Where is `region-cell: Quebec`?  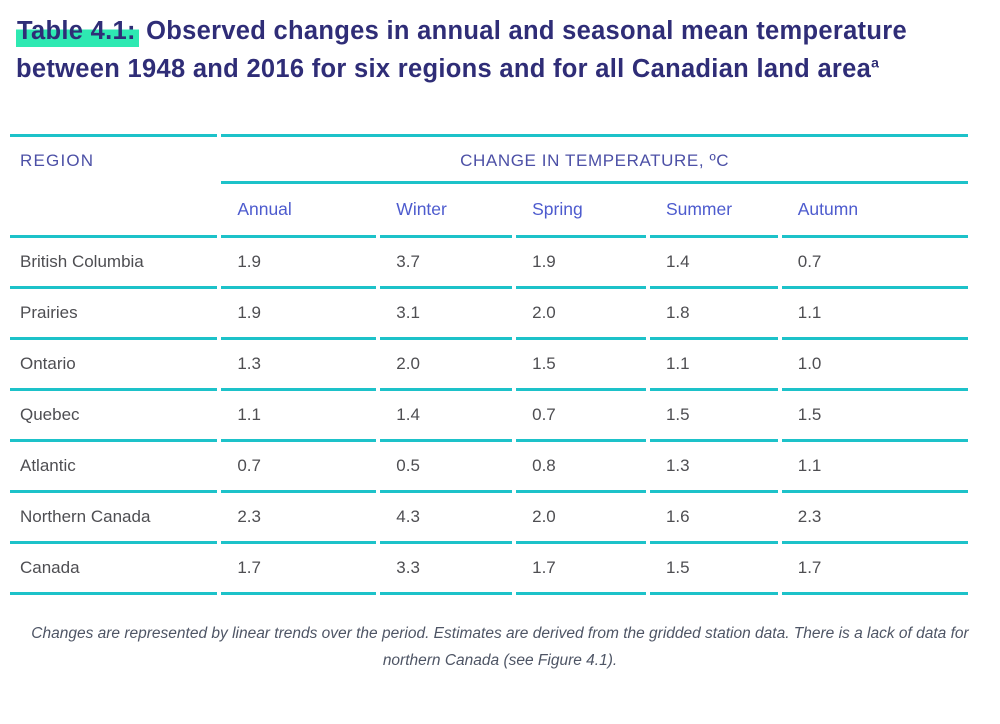
region-cell: Quebec is located at coordinates (114, 416).